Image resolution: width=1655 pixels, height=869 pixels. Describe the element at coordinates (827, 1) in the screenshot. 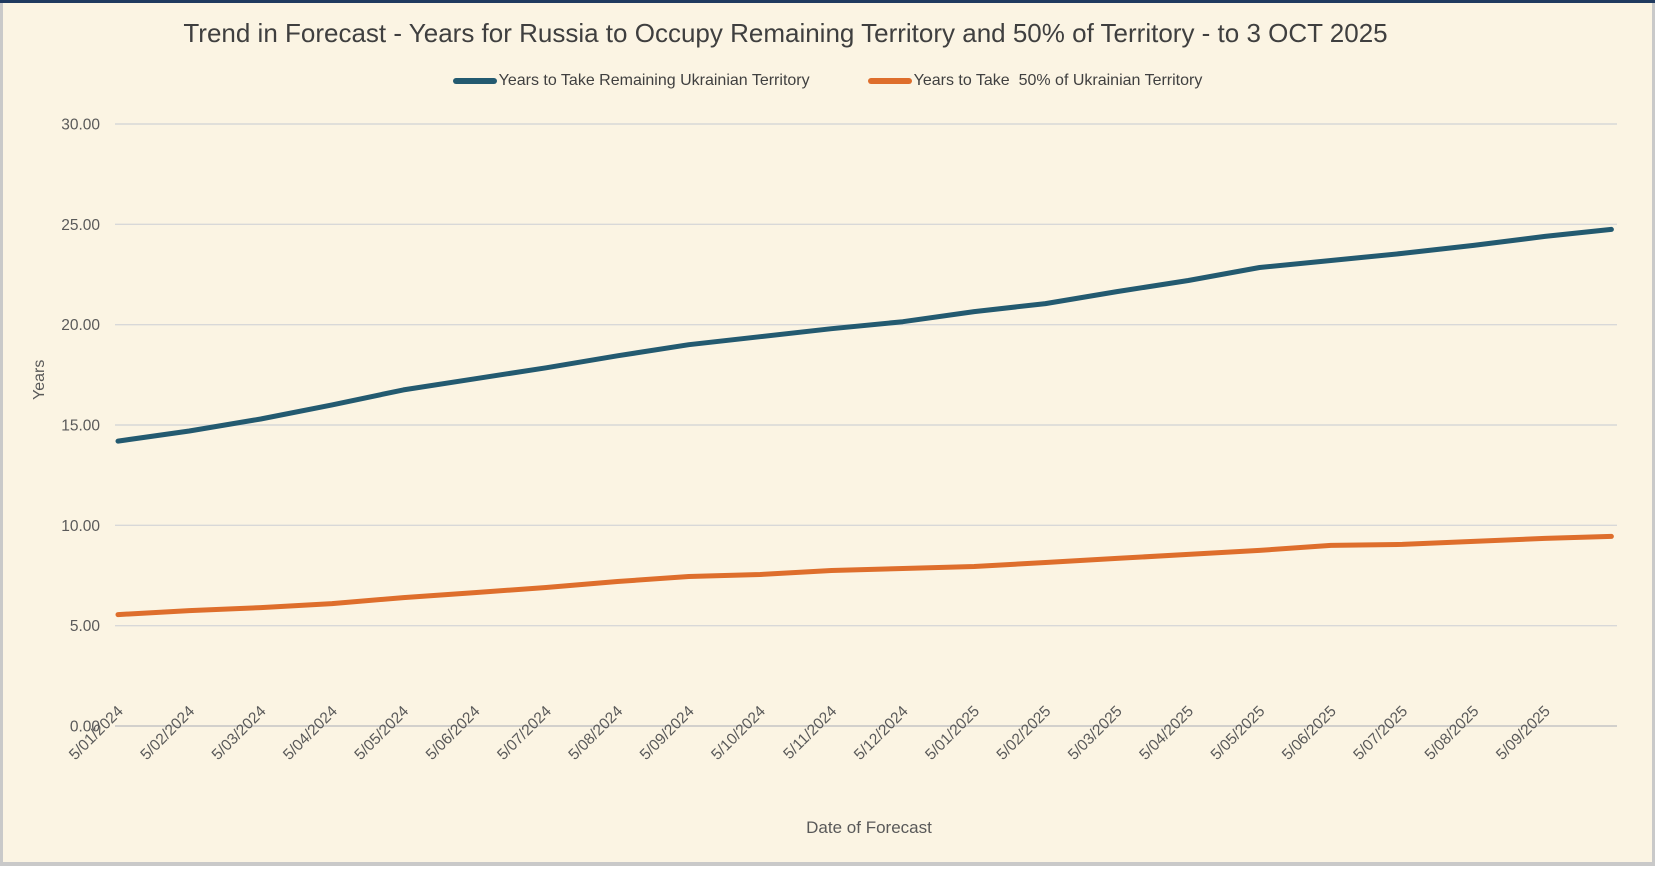

I see `window-top-edge` at that location.